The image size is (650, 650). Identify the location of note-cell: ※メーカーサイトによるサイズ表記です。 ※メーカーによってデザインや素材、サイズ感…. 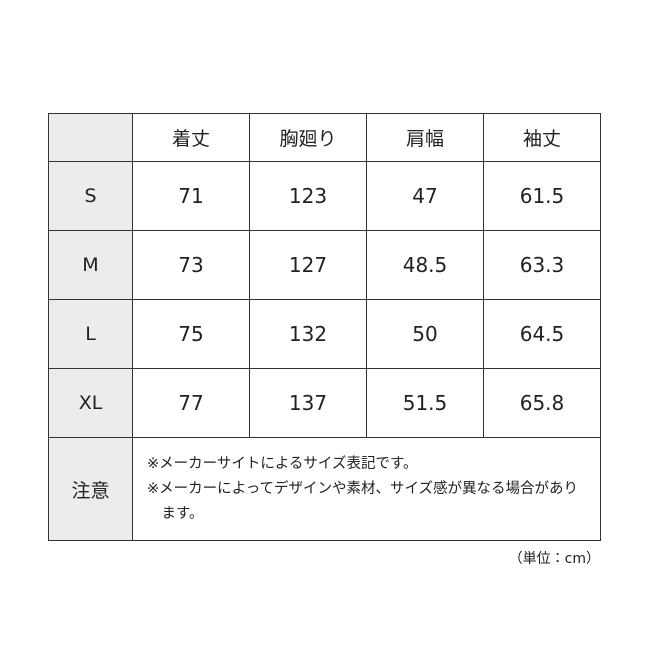
(366, 489).